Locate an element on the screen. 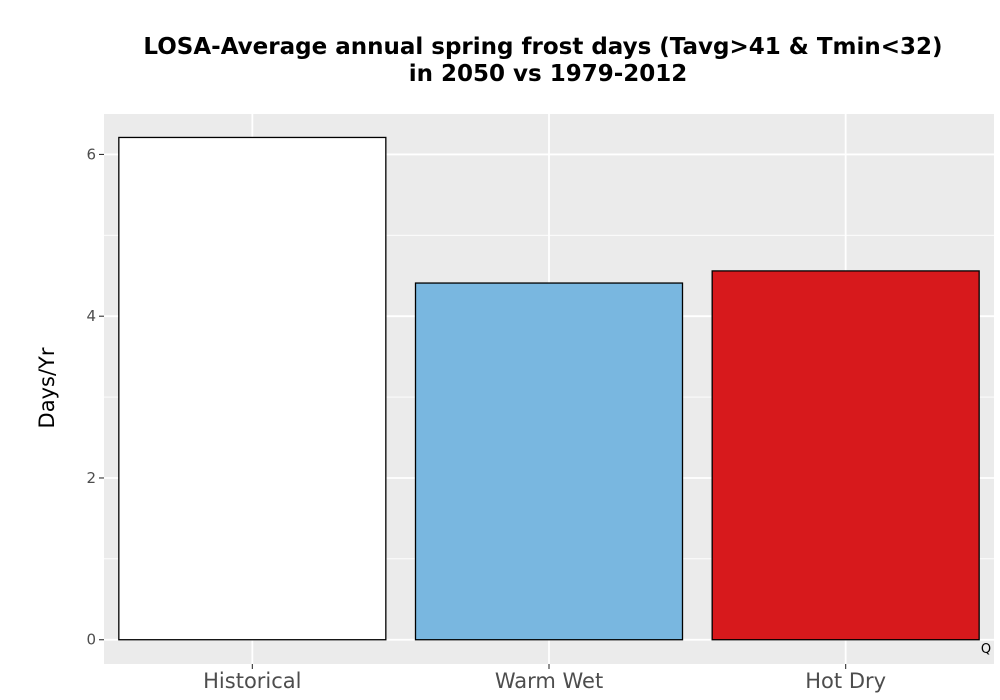 This screenshot has width=1000, height=700. y-tick-label: 4 is located at coordinates (91, 316).